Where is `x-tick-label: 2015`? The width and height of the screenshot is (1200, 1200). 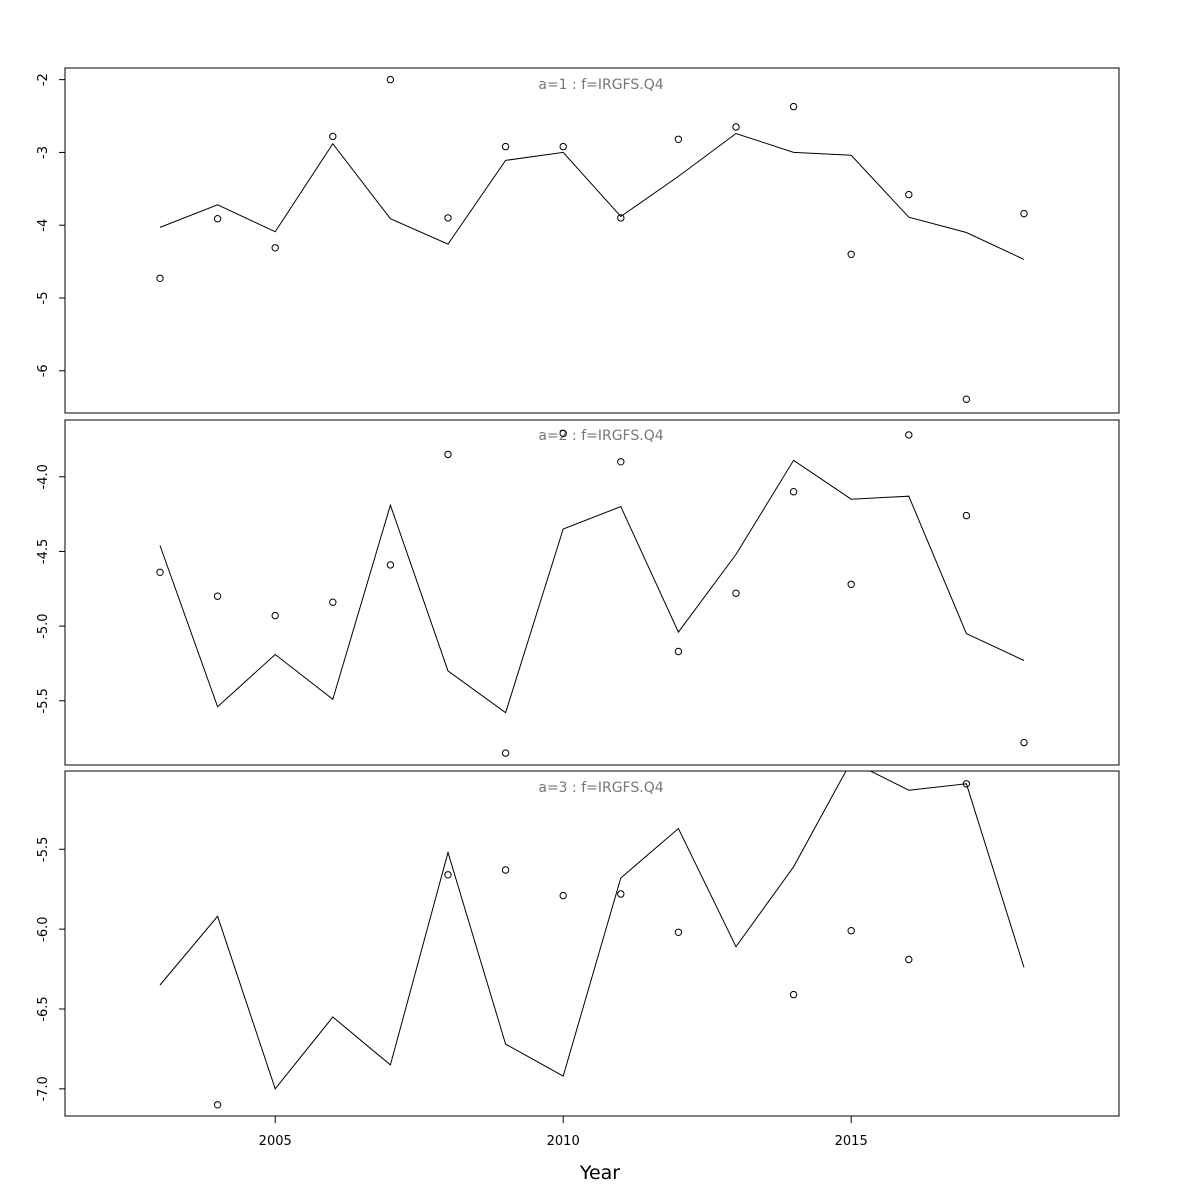 x-tick-label: 2015 is located at coordinates (851, 1141).